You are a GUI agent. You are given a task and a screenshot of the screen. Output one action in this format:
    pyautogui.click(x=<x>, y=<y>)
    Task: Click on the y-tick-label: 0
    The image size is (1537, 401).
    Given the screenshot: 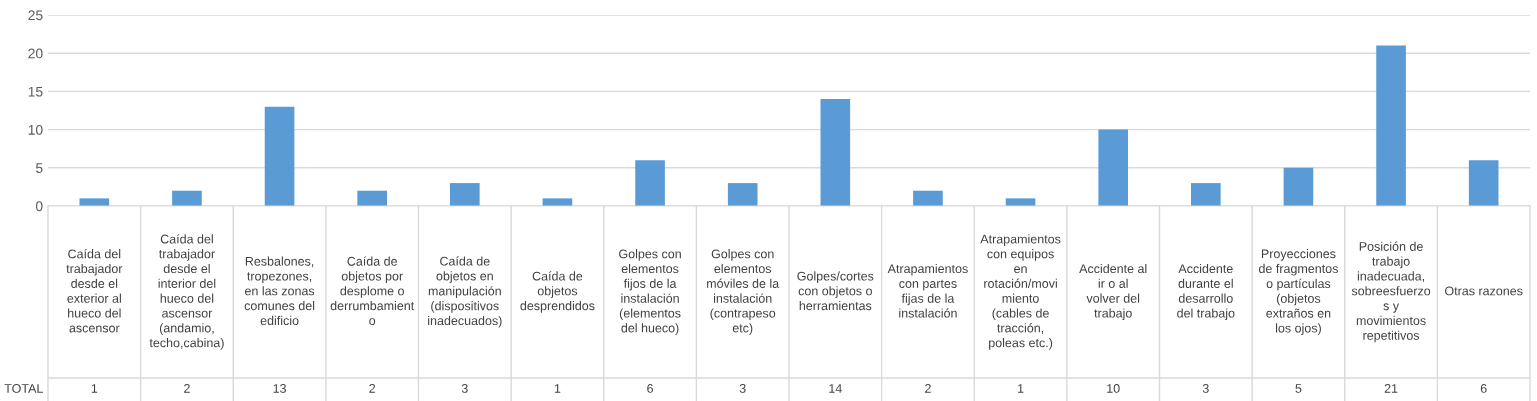 What is the action you would take?
    pyautogui.click(x=39, y=206)
    